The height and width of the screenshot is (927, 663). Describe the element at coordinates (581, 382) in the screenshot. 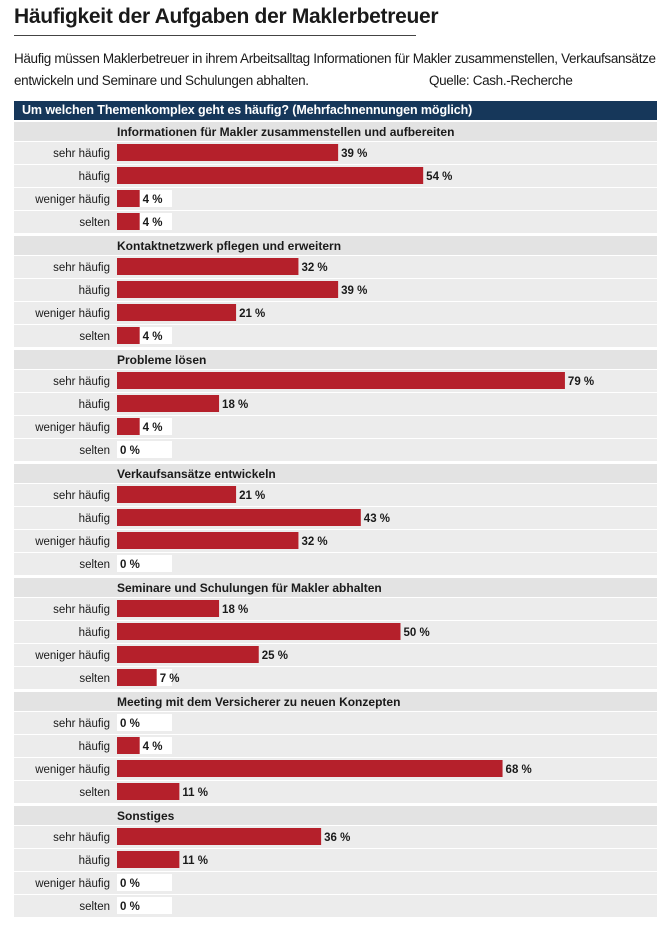

I see `value-label: 79 %` at that location.